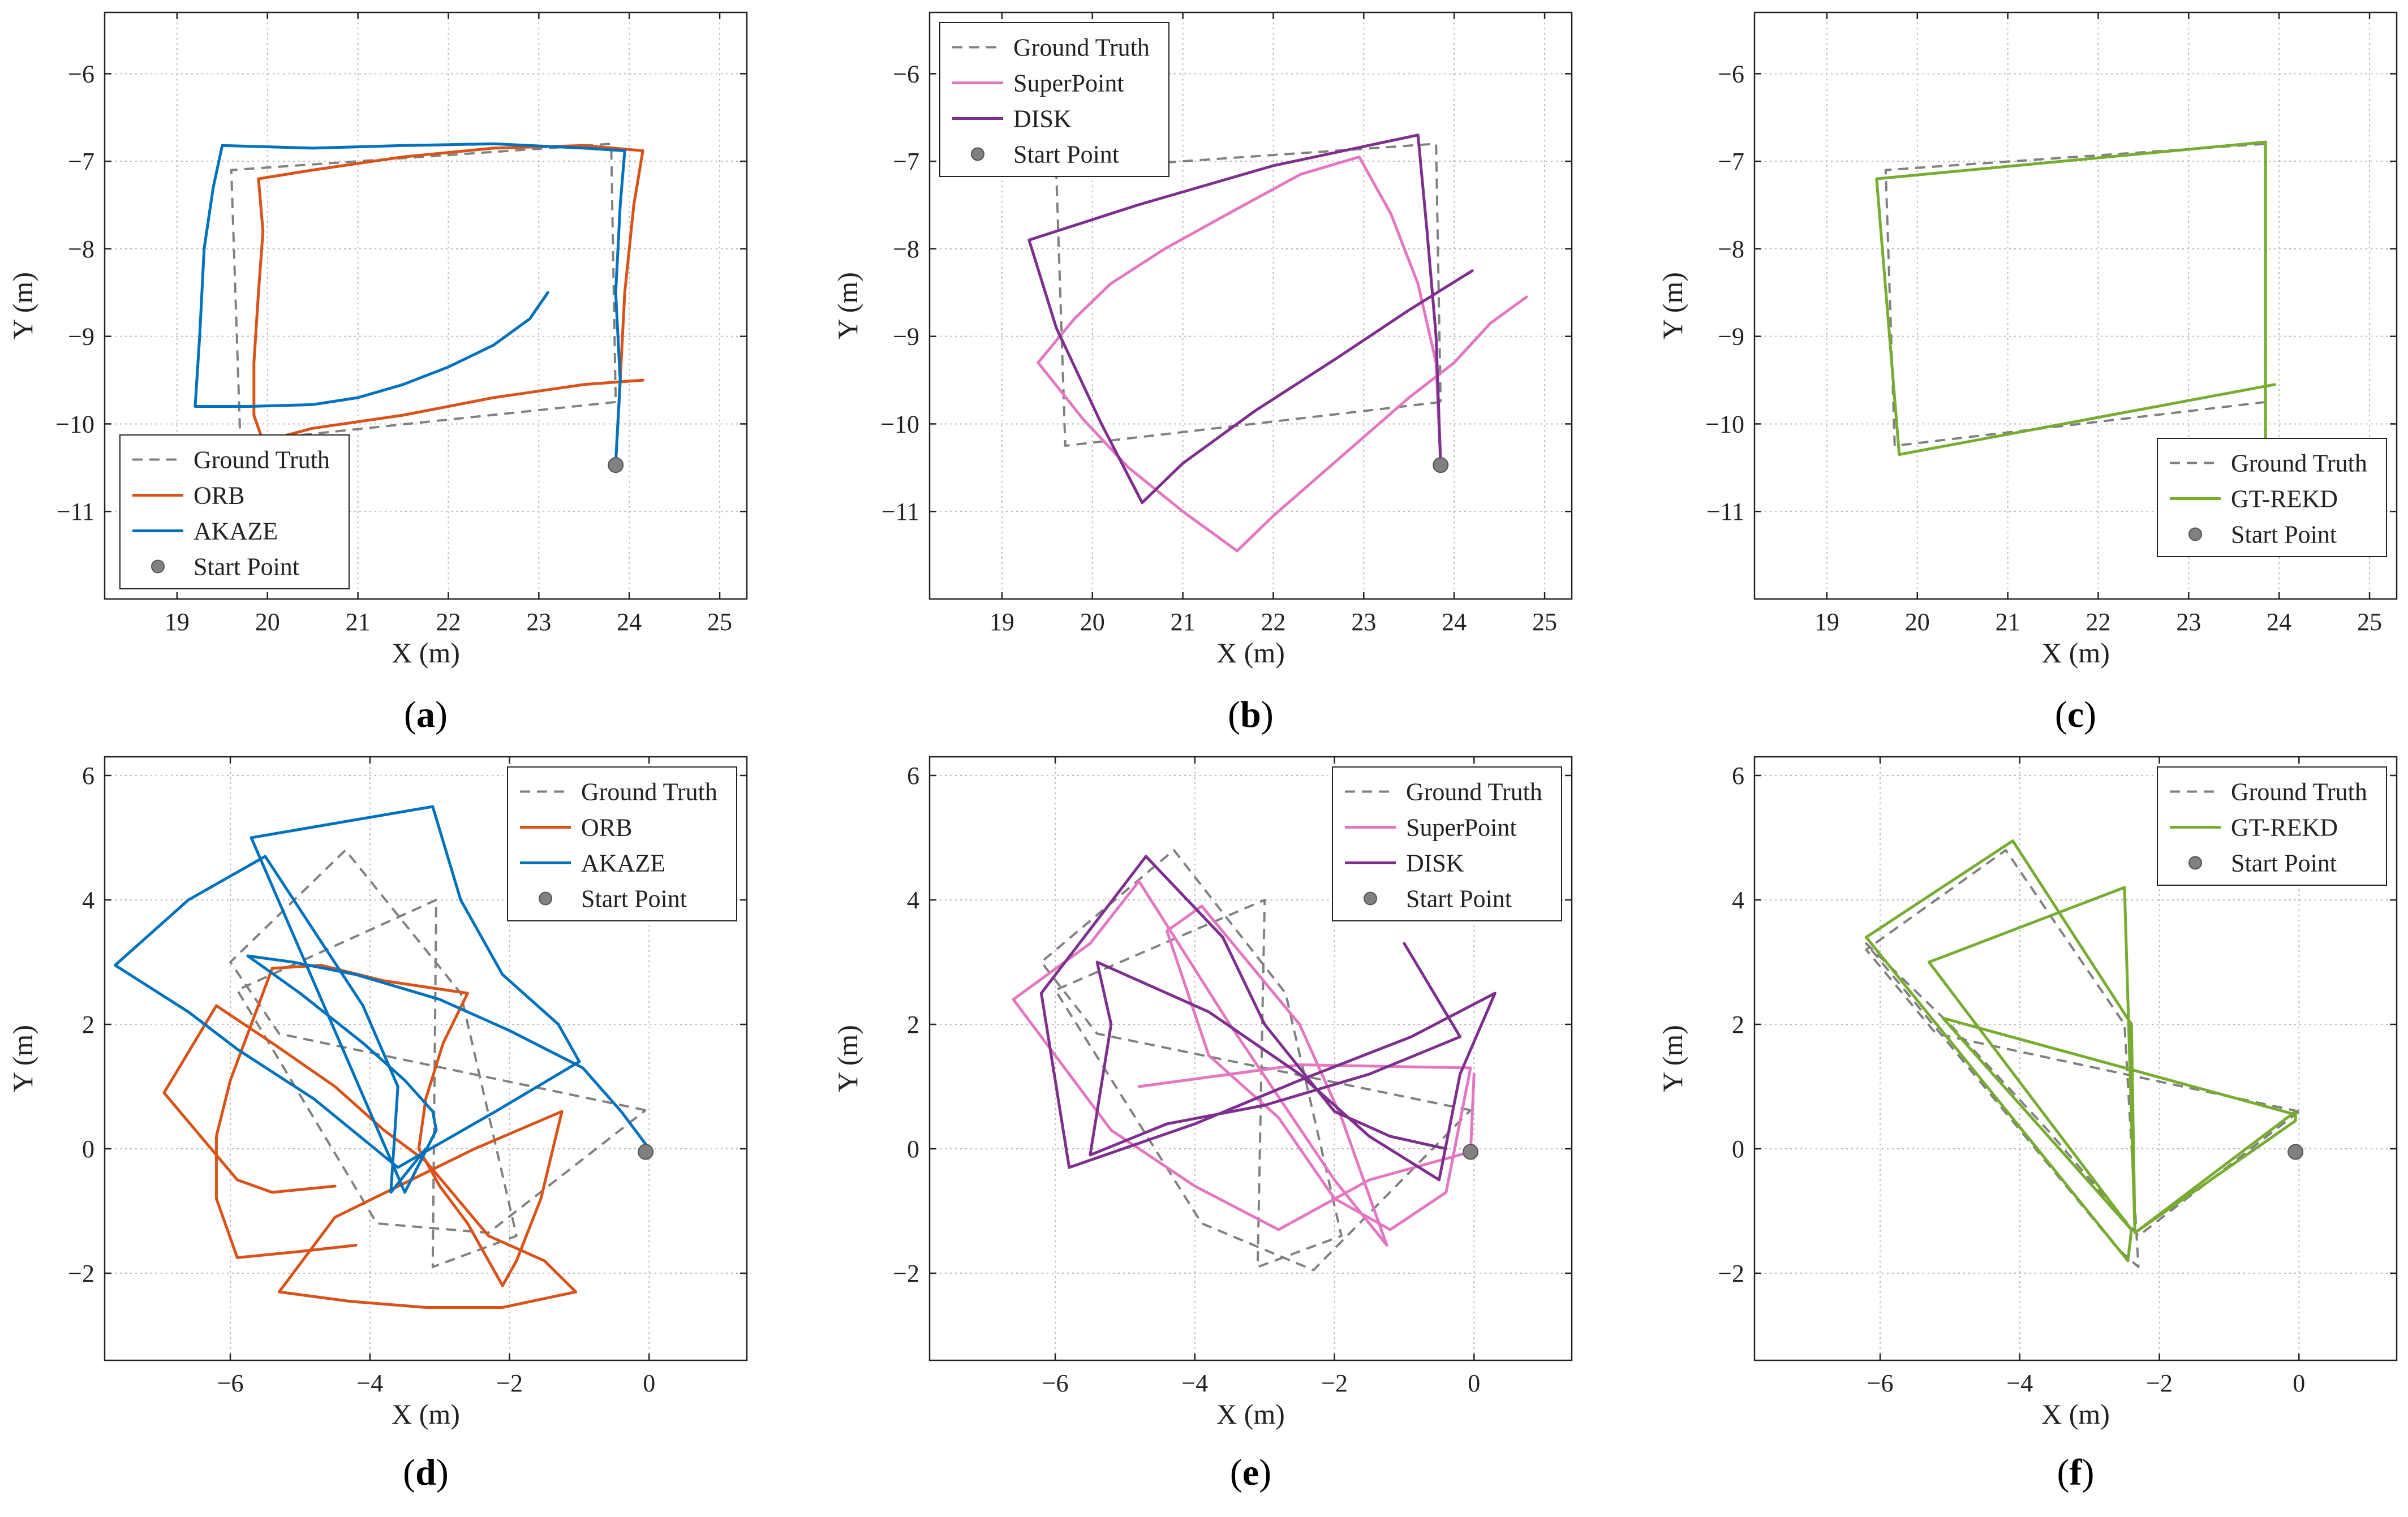 The height and width of the screenshot is (1517, 2408). Describe the element at coordinates (1471, 1152) in the screenshot. I see `chart-e-start-point-marker` at that location.